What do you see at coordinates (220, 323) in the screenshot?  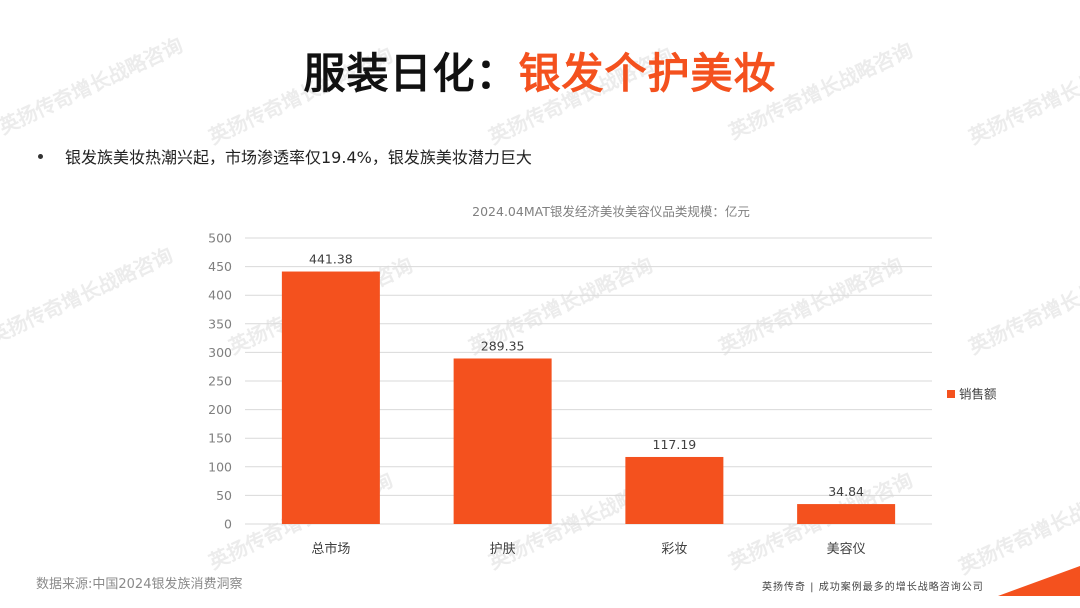 I see `y-tick-label: 350` at bounding box center [220, 323].